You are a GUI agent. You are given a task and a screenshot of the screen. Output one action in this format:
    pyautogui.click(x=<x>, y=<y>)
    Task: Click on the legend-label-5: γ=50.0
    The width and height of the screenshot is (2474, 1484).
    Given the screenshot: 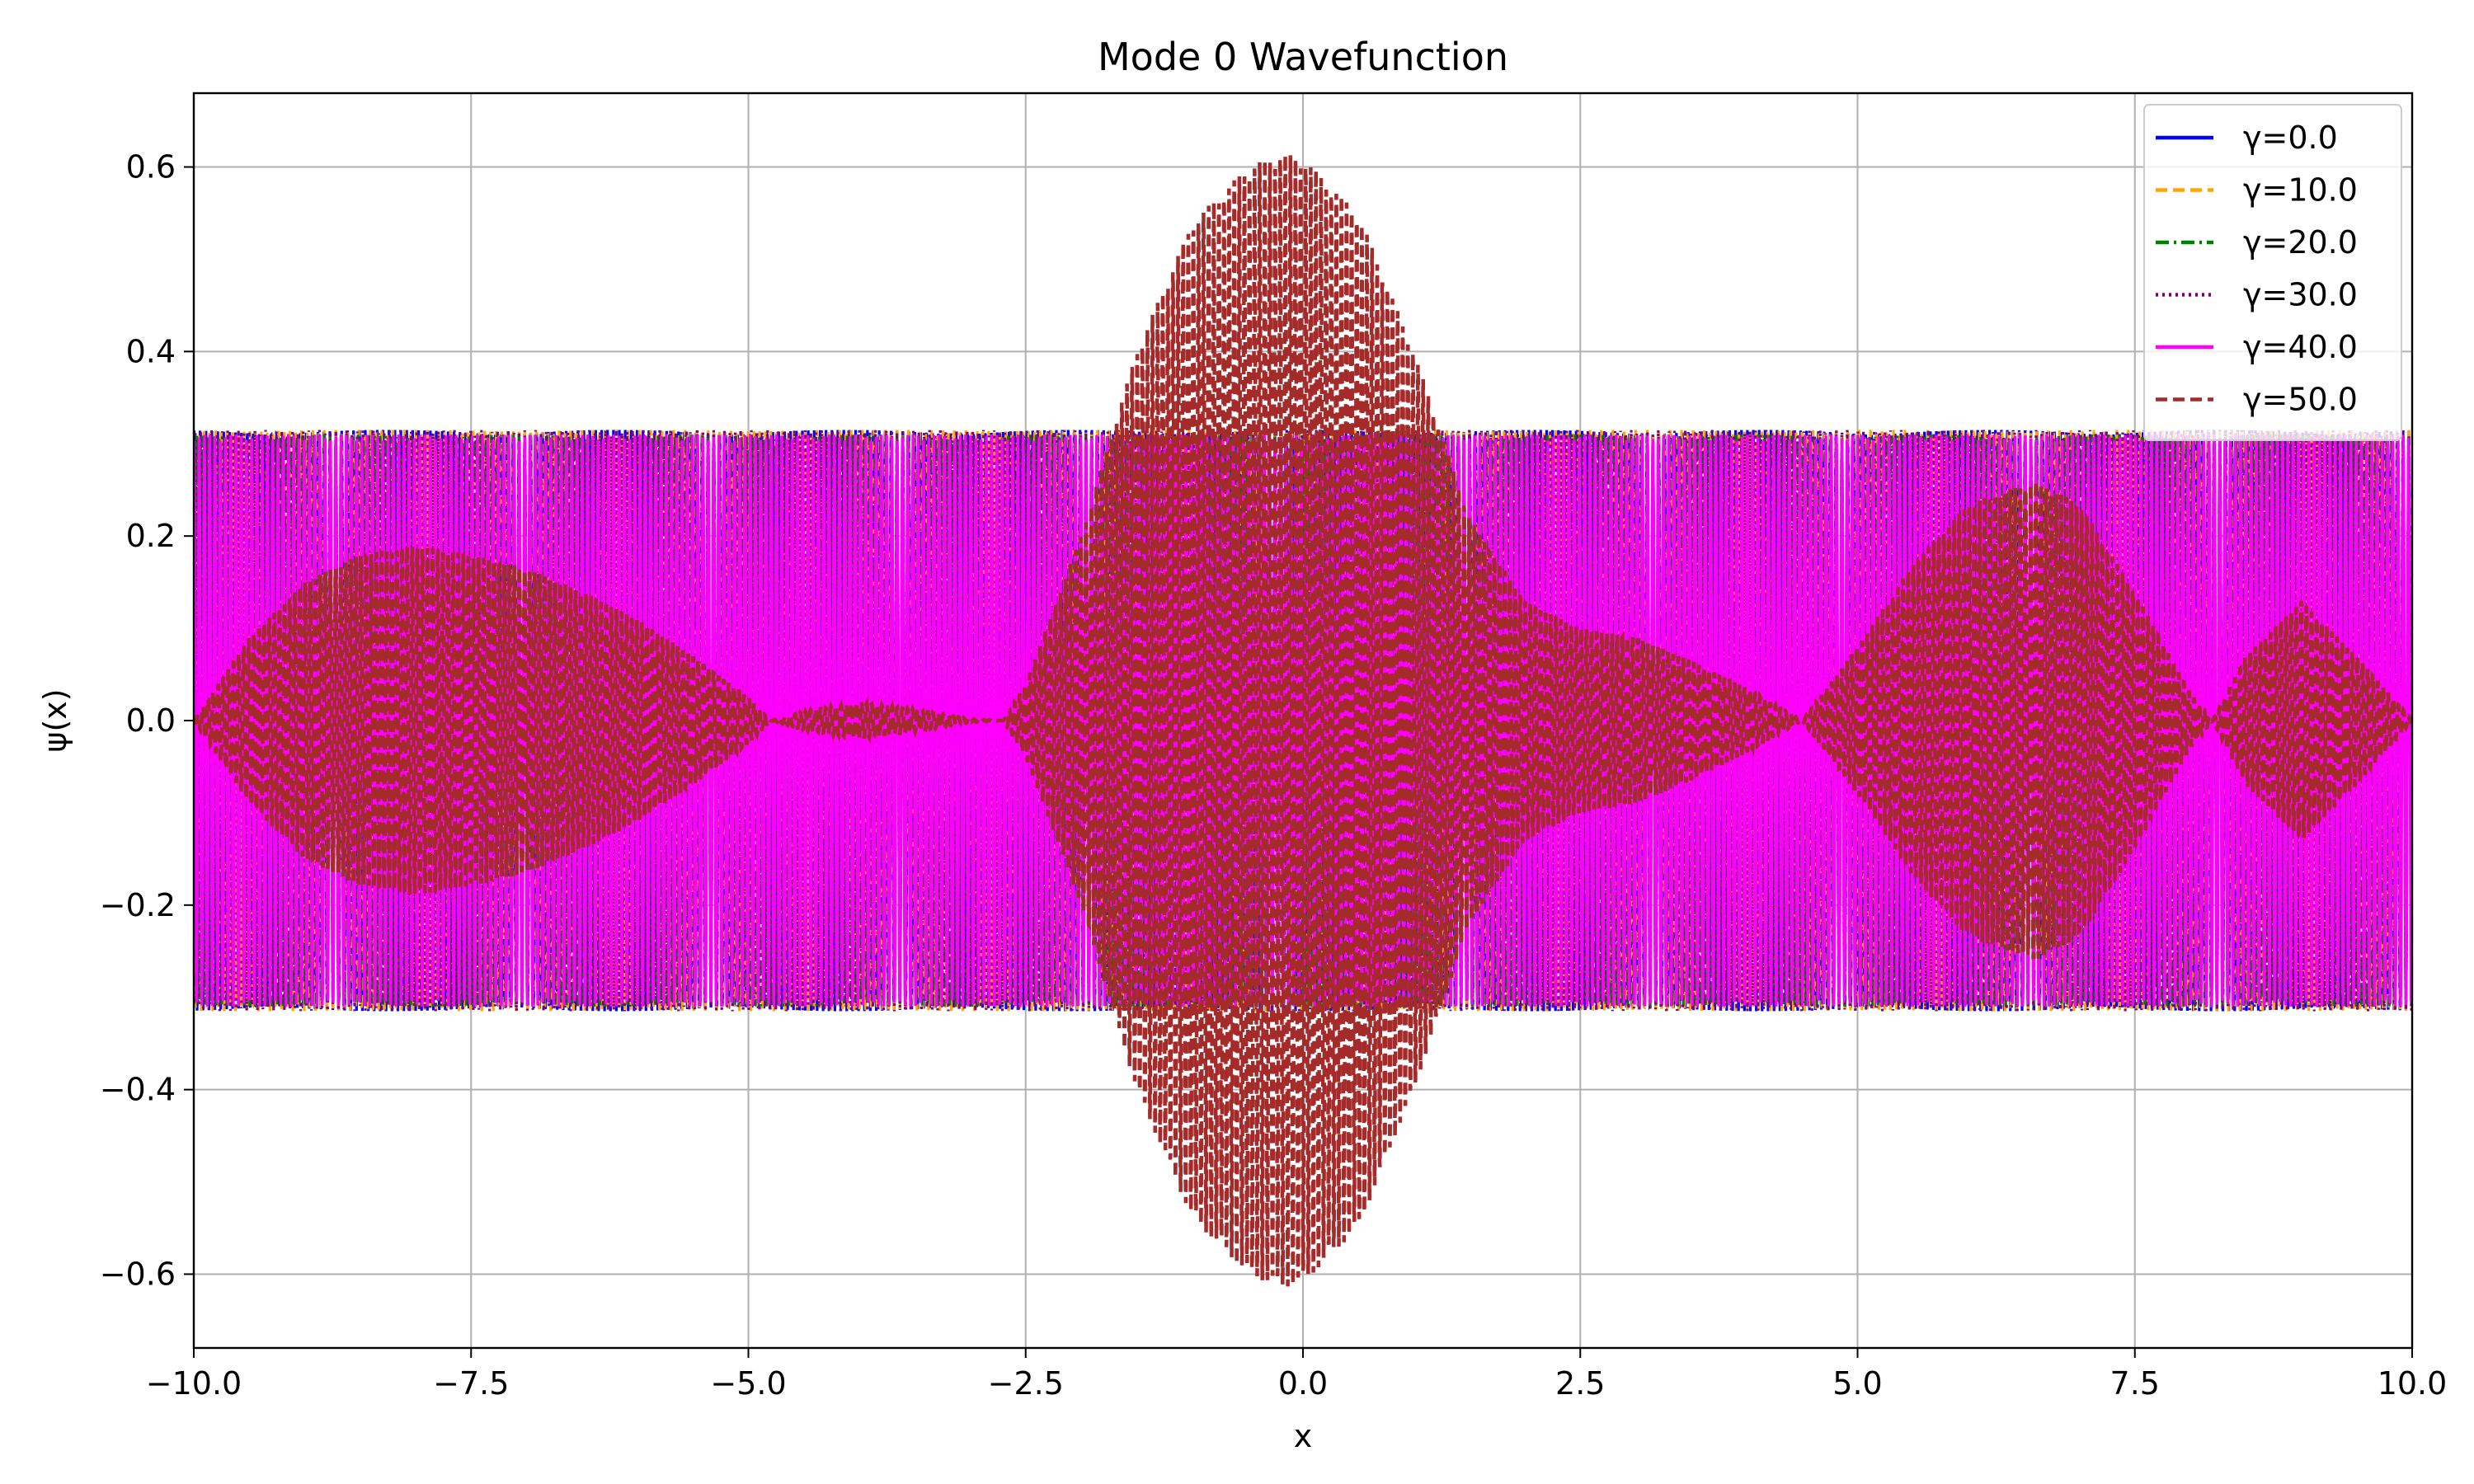 What is the action you would take?
    pyautogui.click(x=2300, y=400)
    